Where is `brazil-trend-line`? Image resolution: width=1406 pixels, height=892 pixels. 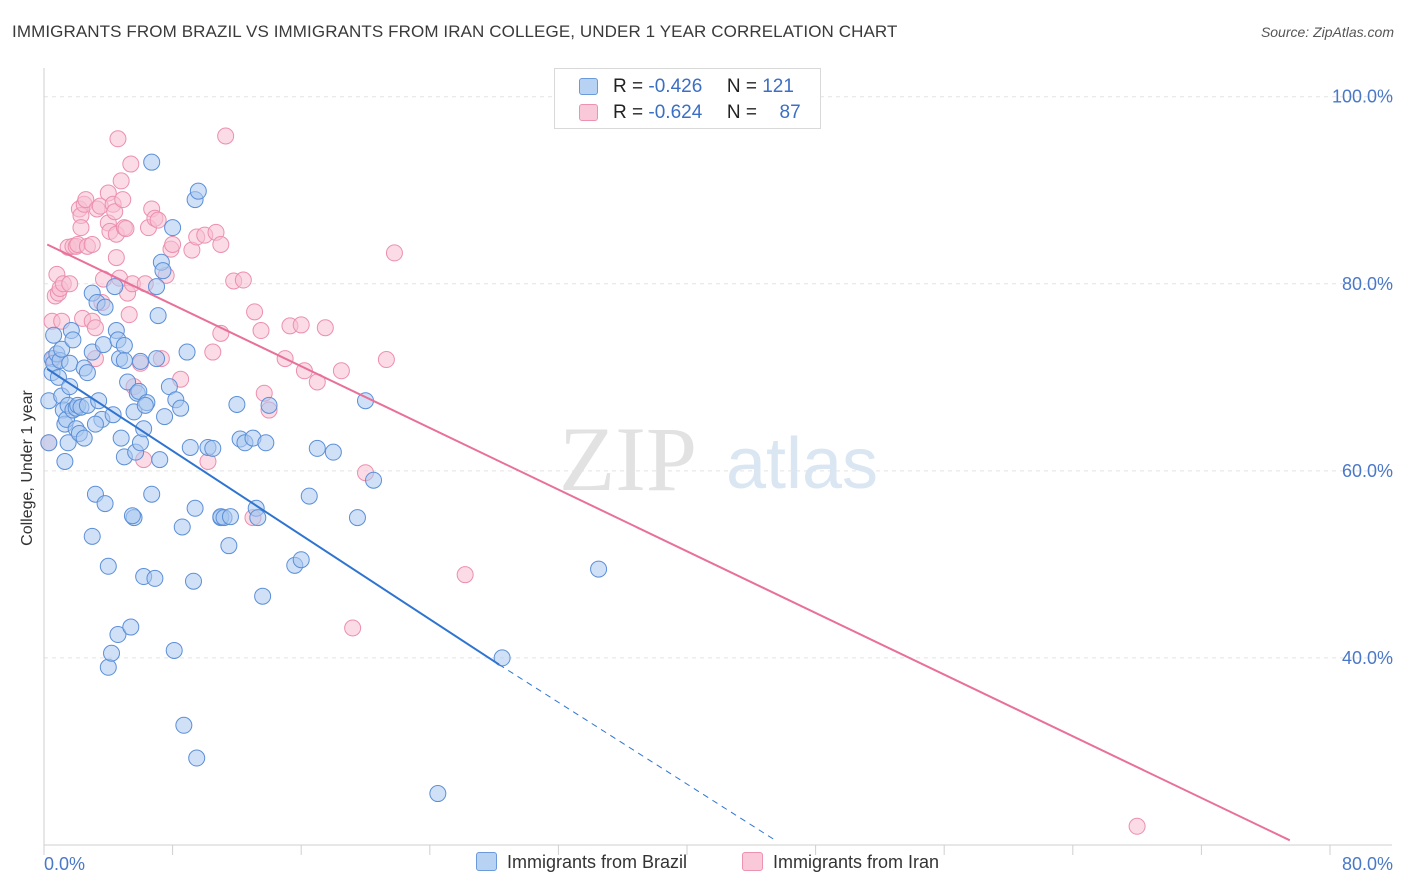 brazil-trend-line is located at coordinates (273, 517).